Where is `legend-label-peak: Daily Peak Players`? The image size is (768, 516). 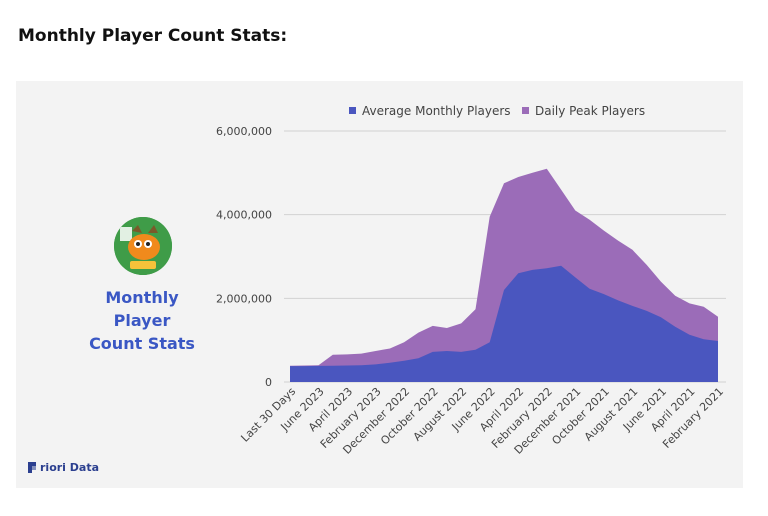 legend-label-peak: Daily Peak Players is located at coordinates (590, 111).